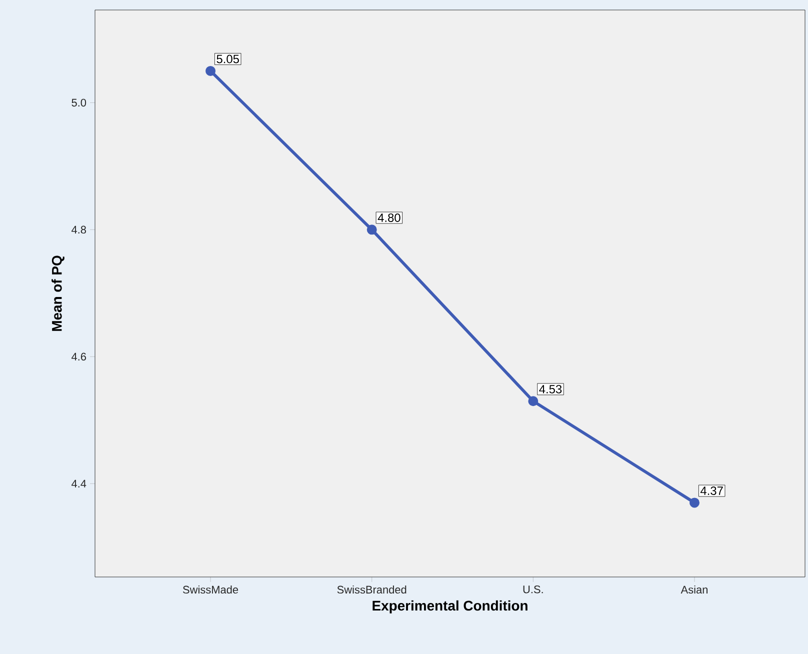 The height and width of the screenshot is (654, 808). I want to click on y-tick-label: 4.8, so click(79, 230).